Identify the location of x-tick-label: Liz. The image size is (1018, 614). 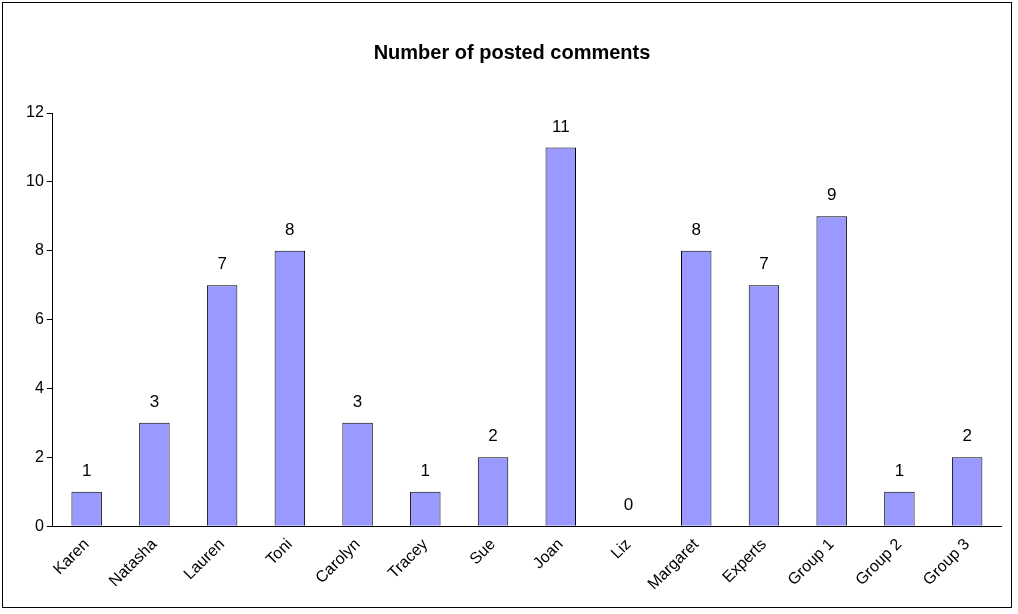
(620, 548).